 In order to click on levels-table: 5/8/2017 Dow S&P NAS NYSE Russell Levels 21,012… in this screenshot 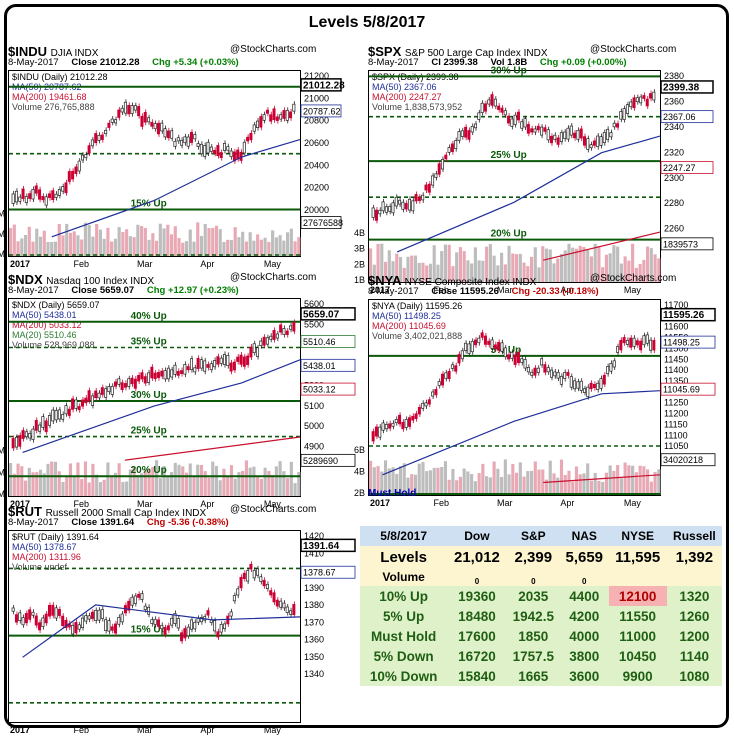, I will do `click(541, 606)`.